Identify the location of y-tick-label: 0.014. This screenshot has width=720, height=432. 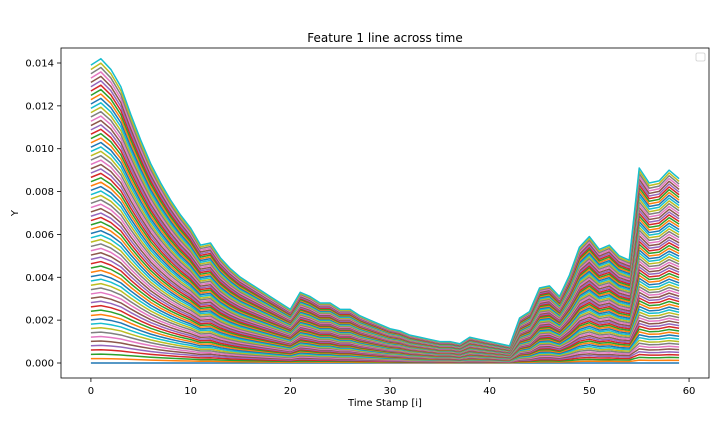
(39, 64).